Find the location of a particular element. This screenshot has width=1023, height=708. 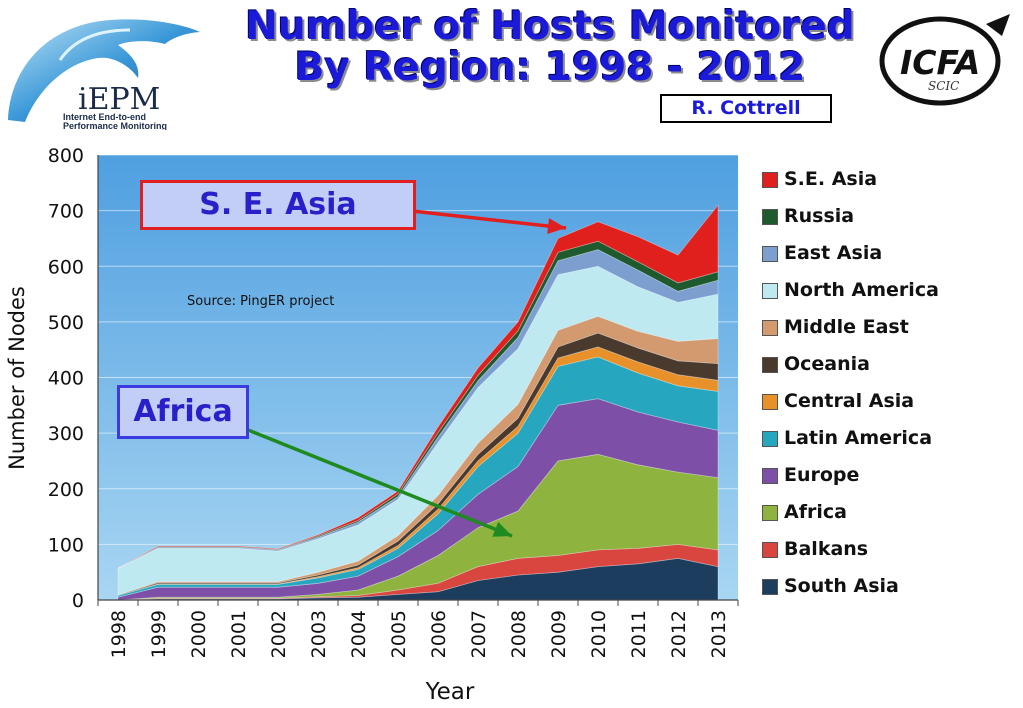

x-tick-label: 2005 is located at coordinates (399, 634).